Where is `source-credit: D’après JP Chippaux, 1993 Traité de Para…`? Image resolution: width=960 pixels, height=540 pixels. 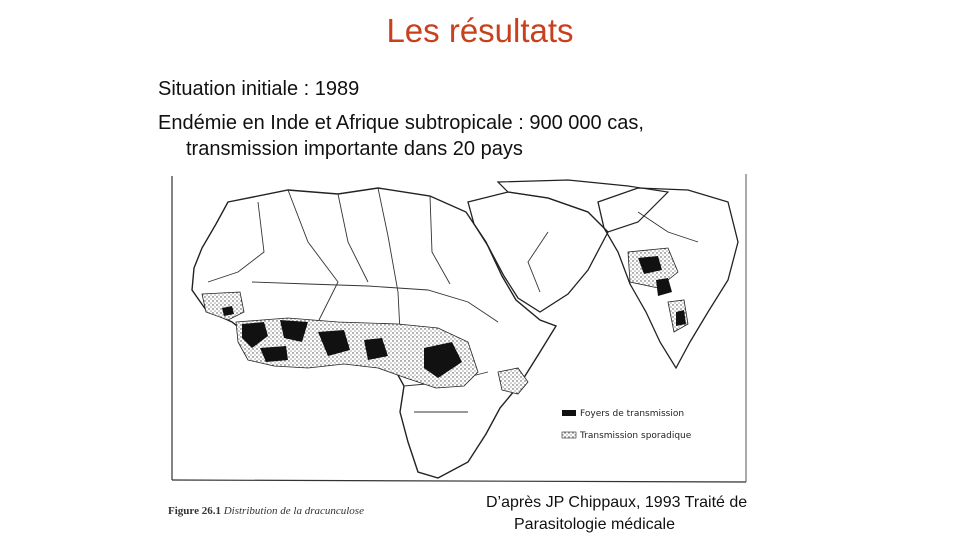
source-credit: D’après JP Chippaux, 1993 Traité de Para… is located at coordinates (616, 514).